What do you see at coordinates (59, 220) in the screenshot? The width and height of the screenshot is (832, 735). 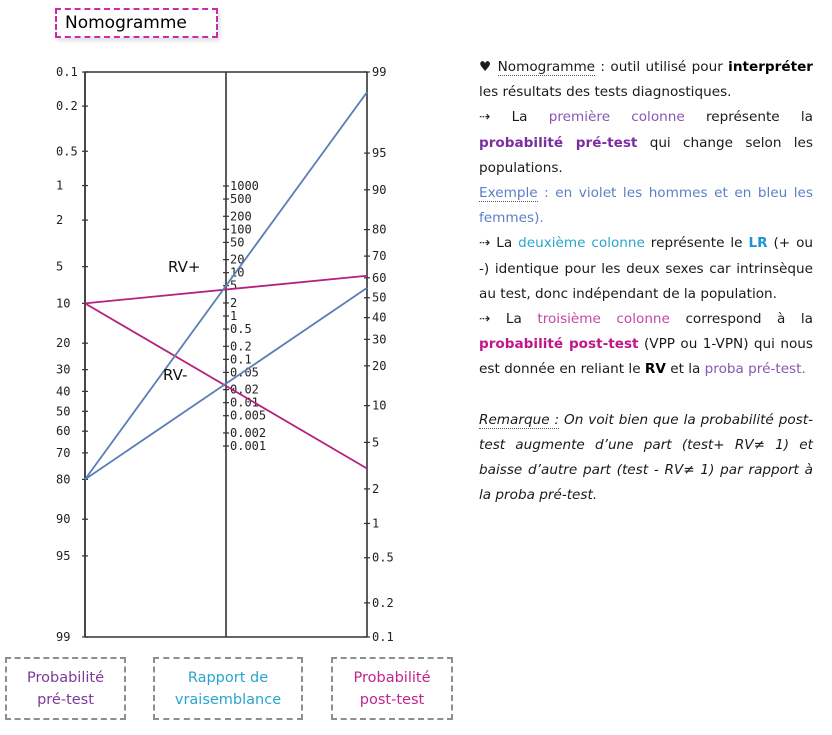 I see `left-tick-label: 2` at bounding box center [59, 220].